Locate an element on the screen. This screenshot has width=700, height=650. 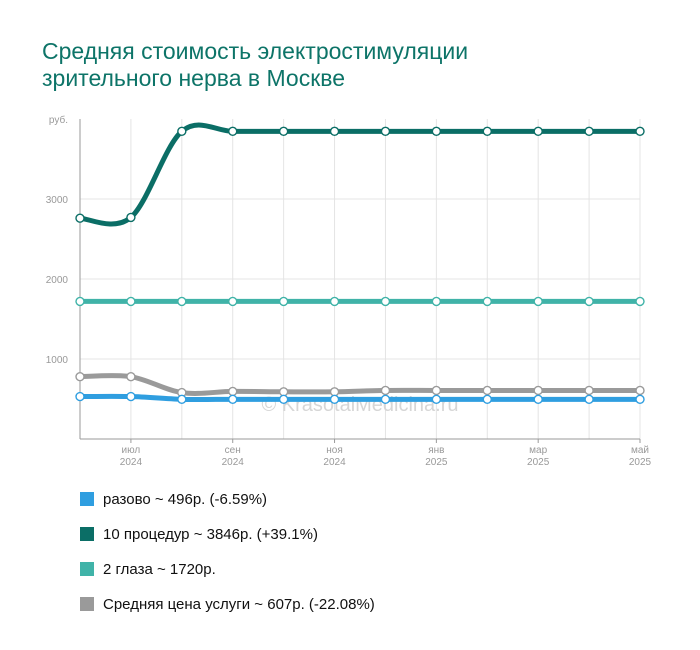
y-unit-label: руб. is located at coordinates (58, 120).